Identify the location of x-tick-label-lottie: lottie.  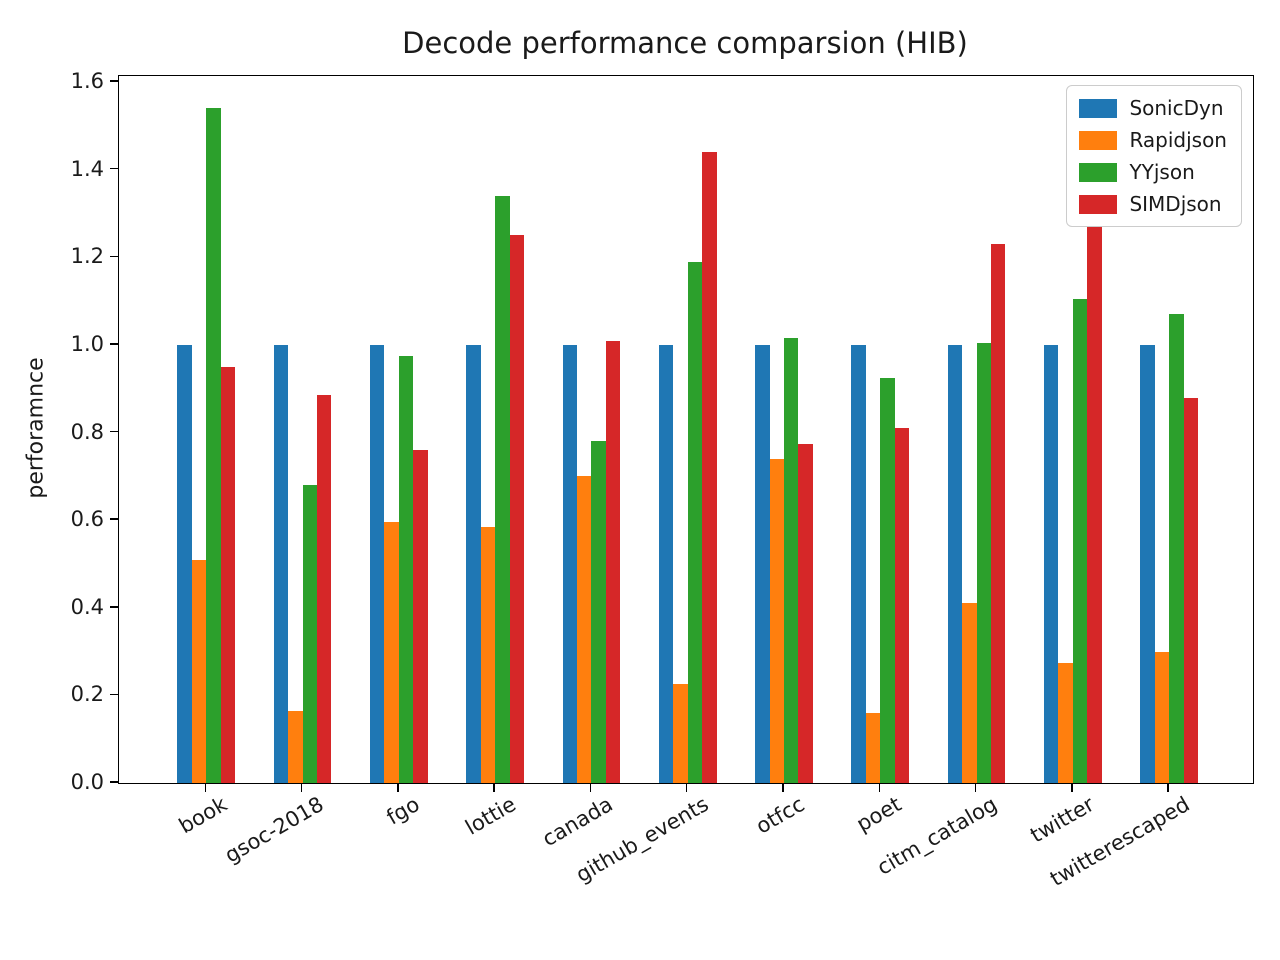
(491, 816).